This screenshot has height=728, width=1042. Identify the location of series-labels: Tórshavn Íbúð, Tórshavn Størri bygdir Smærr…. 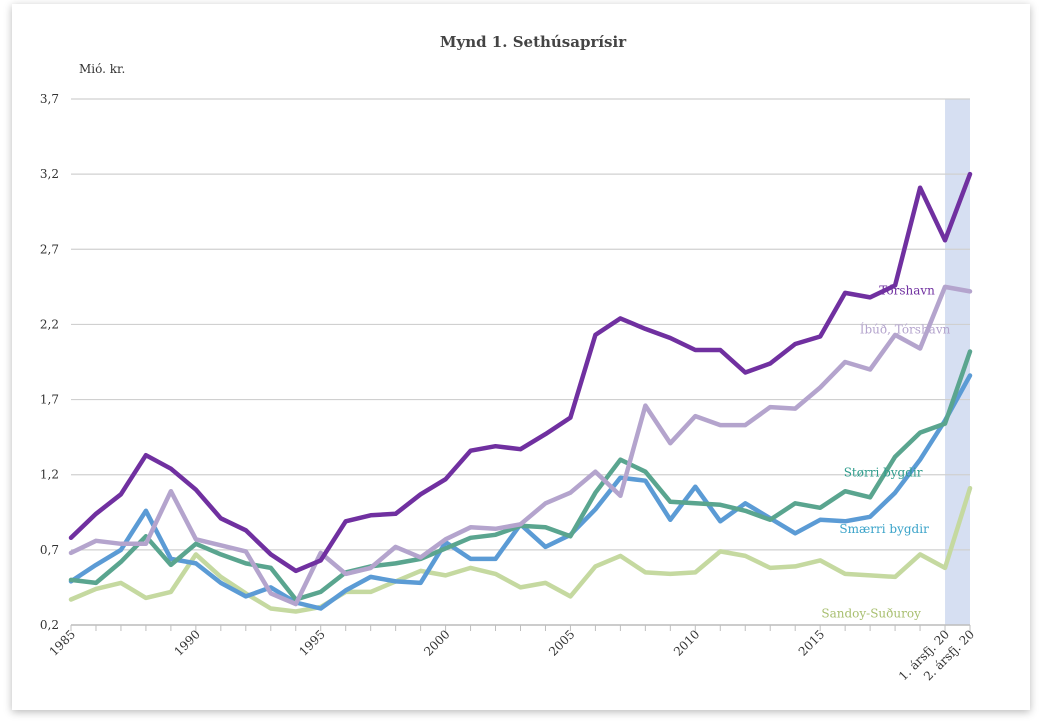
(885, 451).